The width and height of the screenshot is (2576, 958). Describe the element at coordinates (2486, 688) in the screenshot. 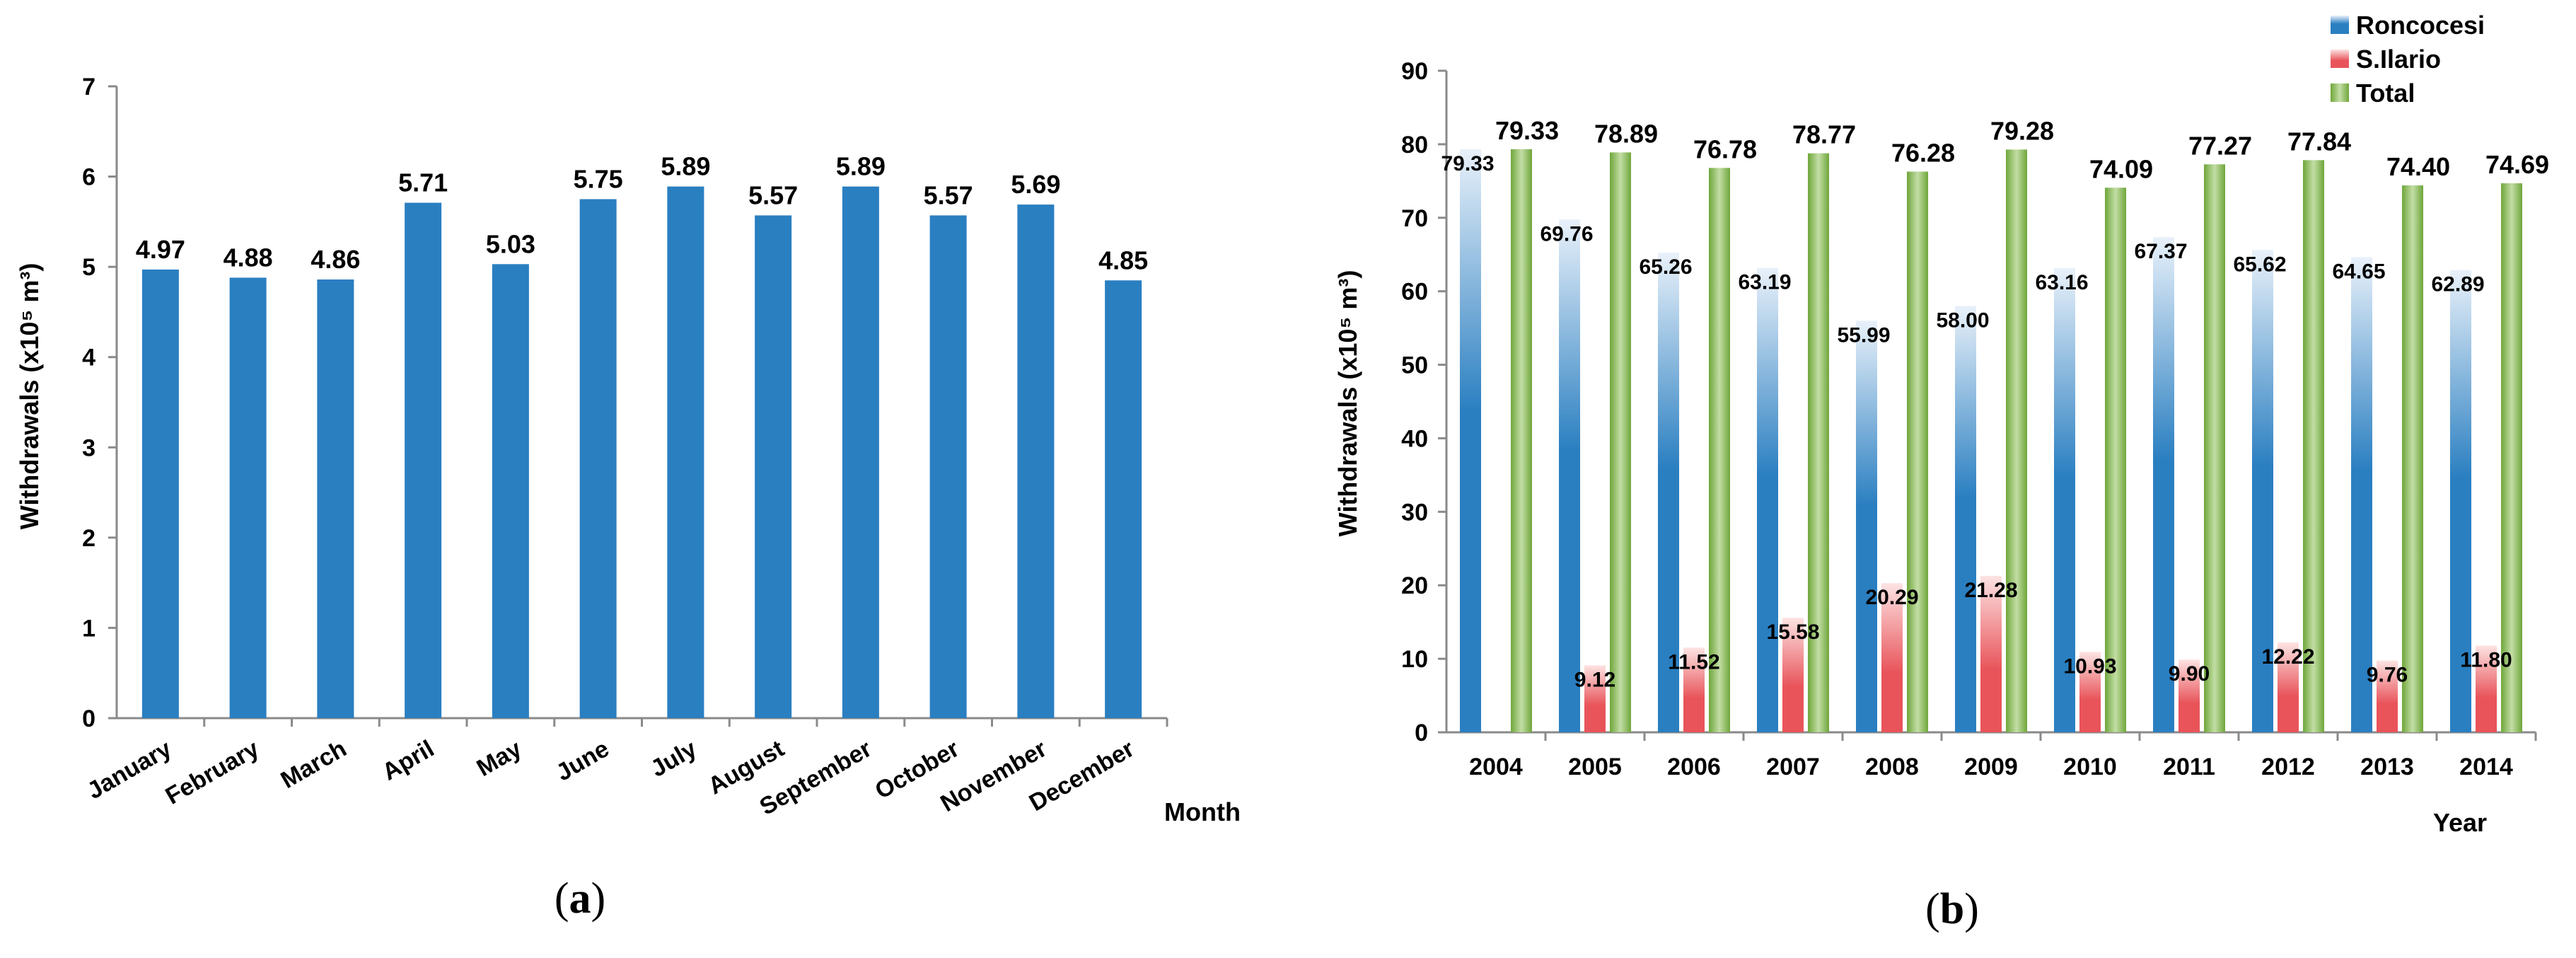

I see `bar-silario-2014` at that location.